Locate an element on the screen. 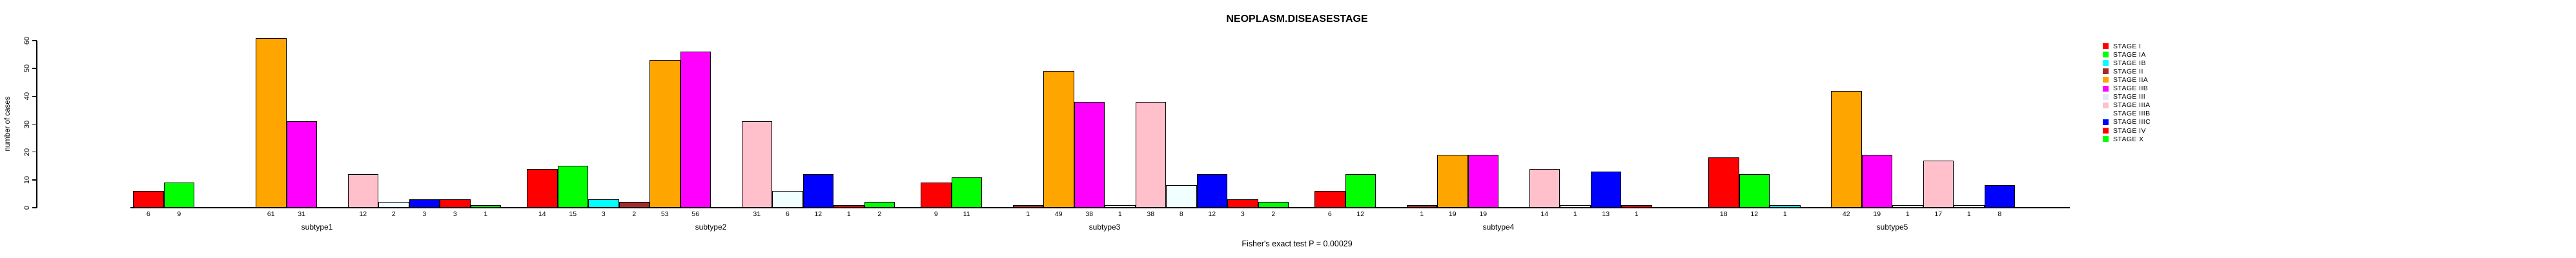 This screenshot has width=2576, height=258. bar-stage-ib-subtype5 is located at coordinates (1786, 206).